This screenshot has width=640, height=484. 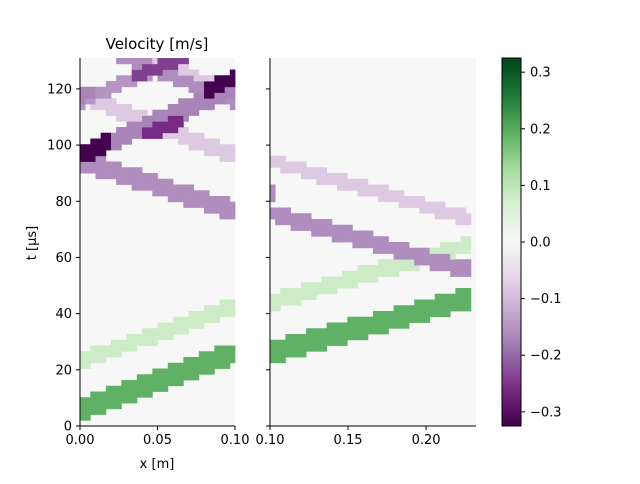 What do you see at coordinates (157, 440) in the screenshot?
I see `x-tick-label: 0.05` at bounding box center [157, 440].